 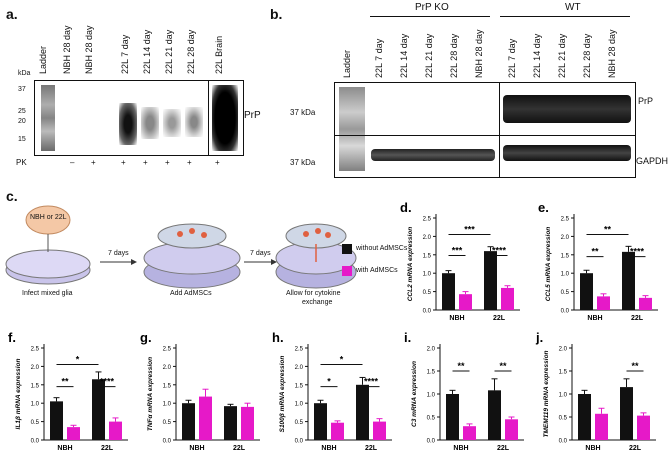 What do you see at coordinates (567, 109) in the screenshot?
I see `wt-prp-bands` at bounding box center [567, 109].